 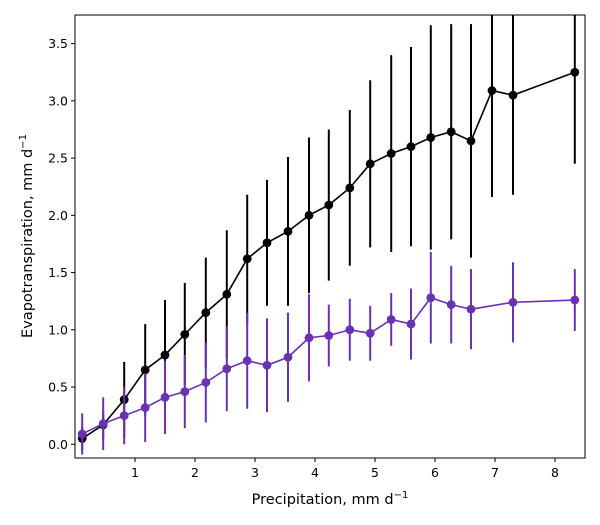 What do you see at coordinates (435, 472) in the screenshot?
I see `x-tick-label: 6` at bounding box center [435, 472].